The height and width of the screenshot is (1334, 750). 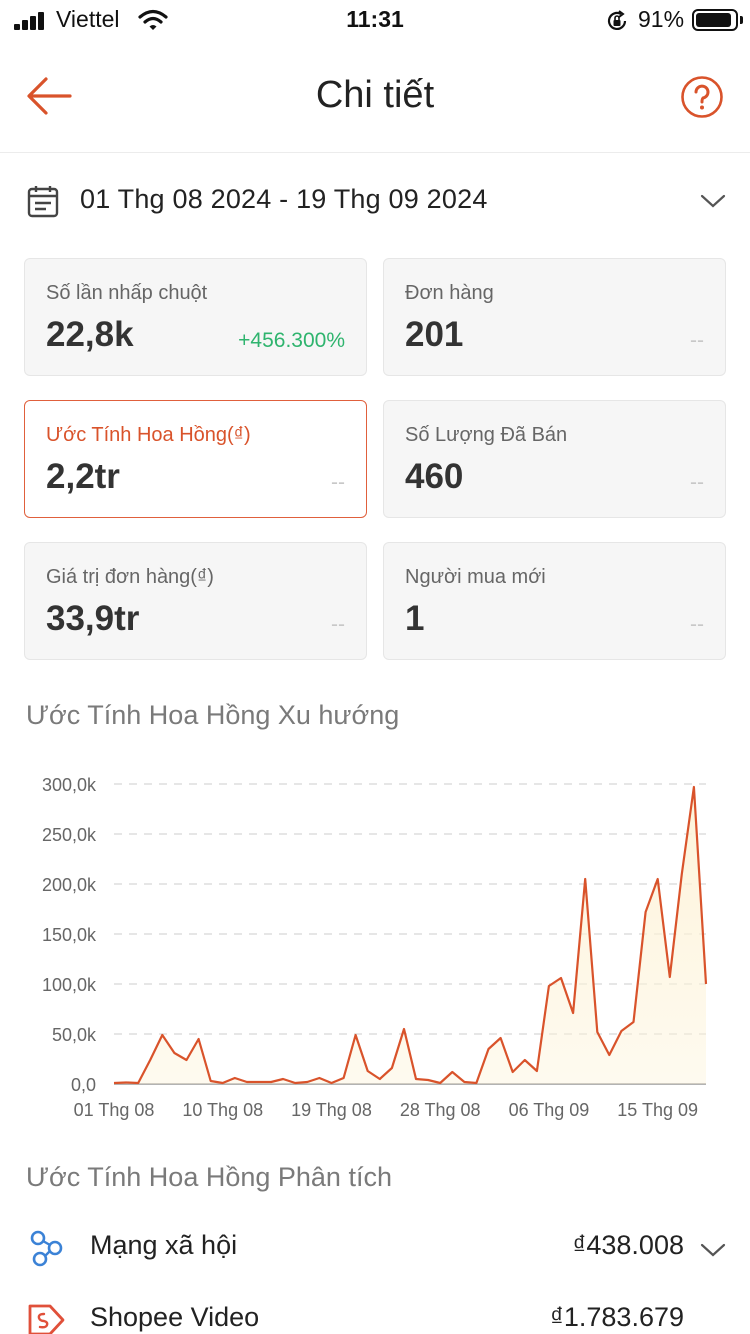 What do you see at coordinates (331, 1110) in the screenshot?
I see `x-tick-label: 19 Thg 08` at bounding box center [331, 1110].